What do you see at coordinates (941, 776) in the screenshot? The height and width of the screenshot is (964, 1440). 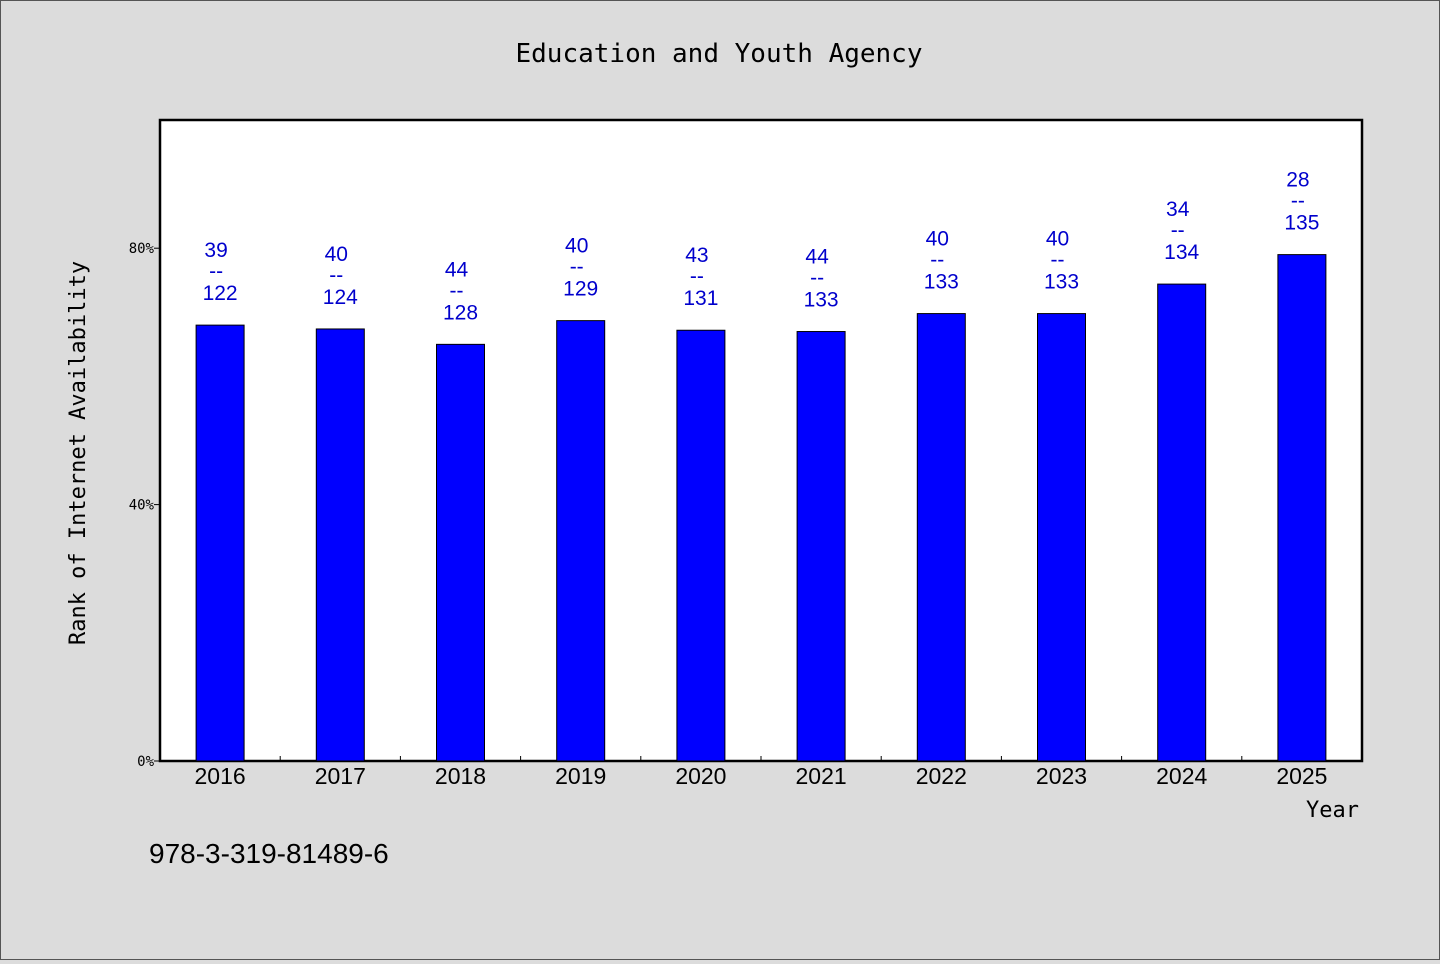 I see `x-tick-label: 2022` at bounding box center [941, 776].